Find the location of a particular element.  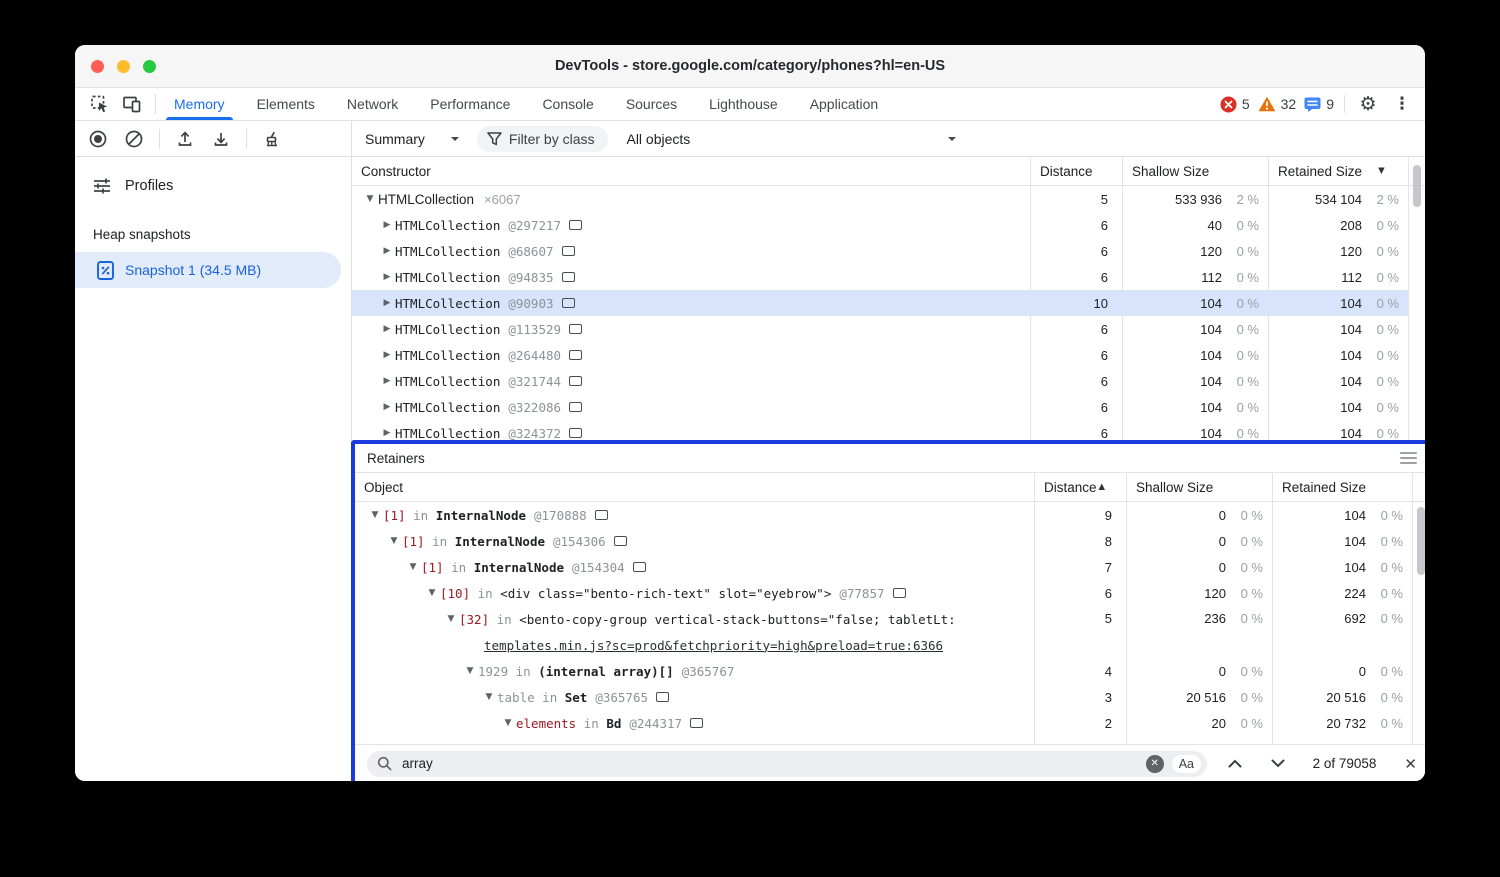

inspect-element-icon is located at coordinates (100, 104).